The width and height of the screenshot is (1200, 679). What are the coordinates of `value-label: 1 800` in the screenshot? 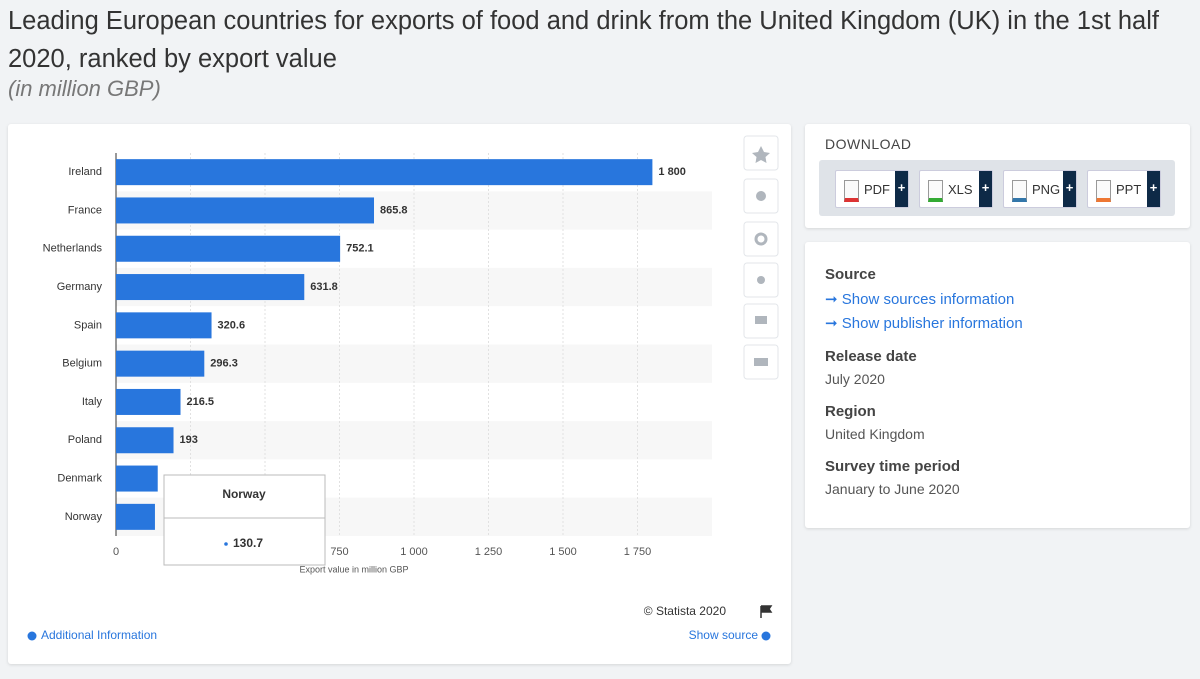 It's located at (672, 172).